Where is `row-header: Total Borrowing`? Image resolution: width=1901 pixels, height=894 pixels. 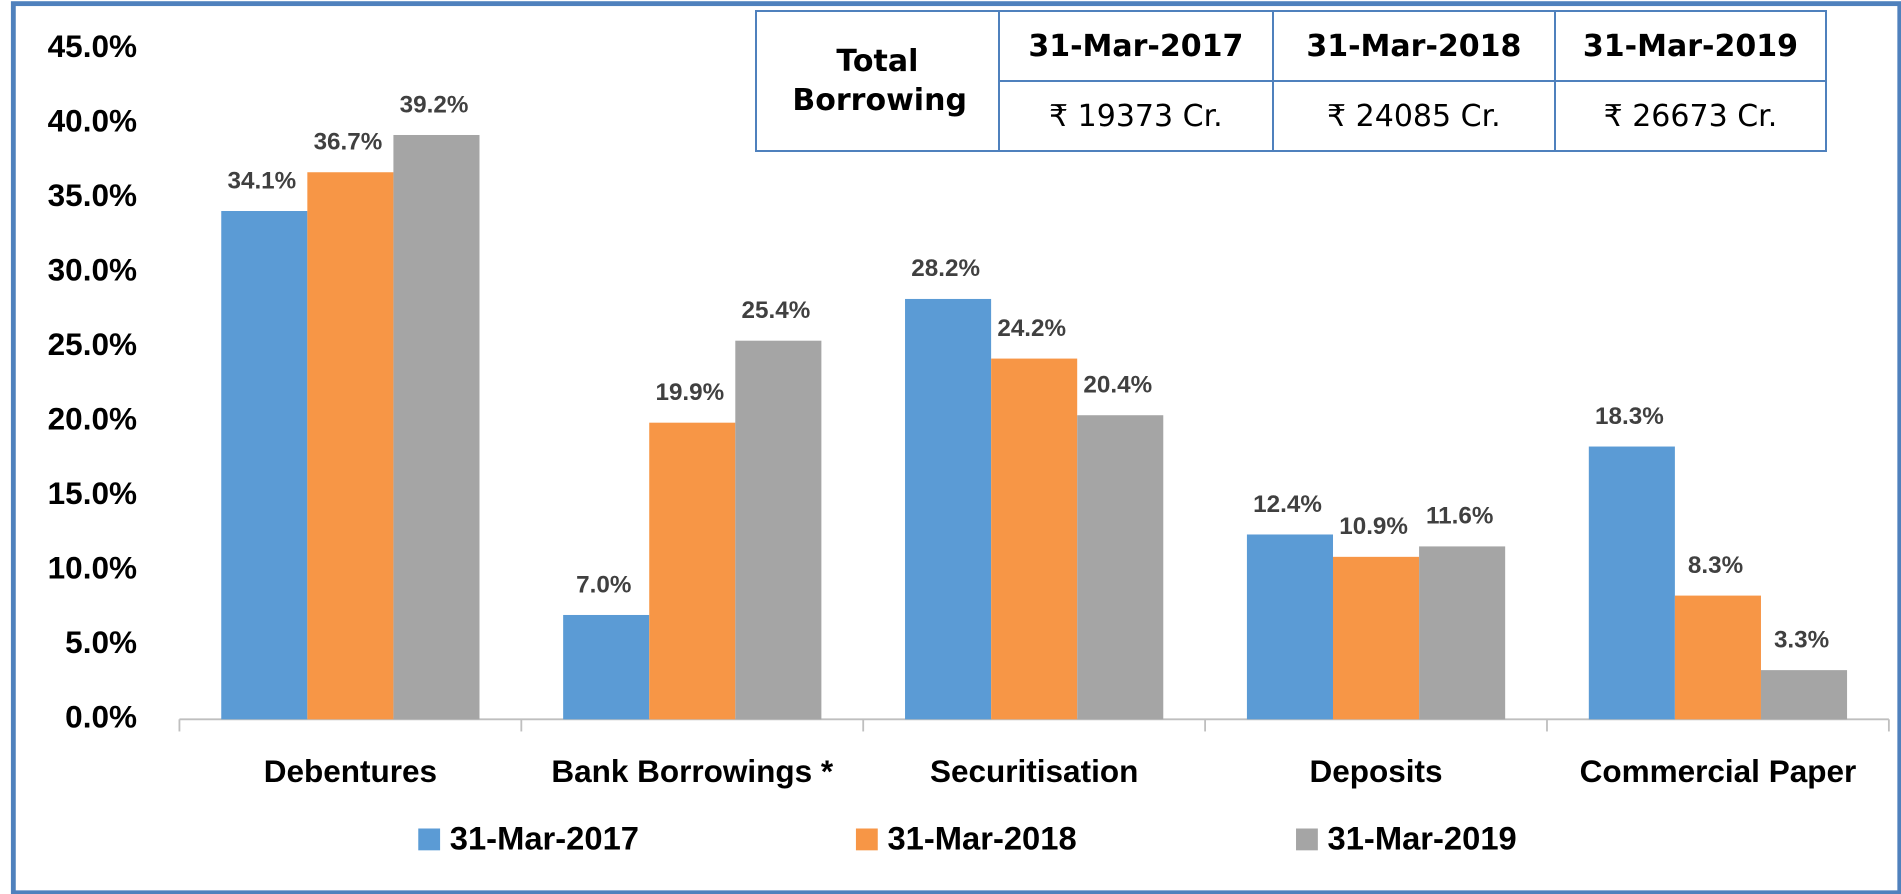
row-header: Total Borrowing is located at coordinates (877, 81).